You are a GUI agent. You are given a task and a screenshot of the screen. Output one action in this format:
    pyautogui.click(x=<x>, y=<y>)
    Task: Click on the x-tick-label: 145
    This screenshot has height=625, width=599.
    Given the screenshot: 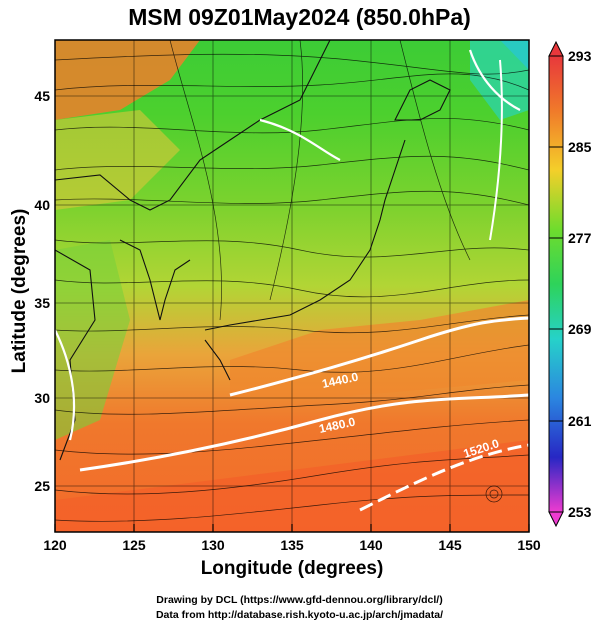 What is the action you would take?
    pyautogui.click(x=450, y=545)
    